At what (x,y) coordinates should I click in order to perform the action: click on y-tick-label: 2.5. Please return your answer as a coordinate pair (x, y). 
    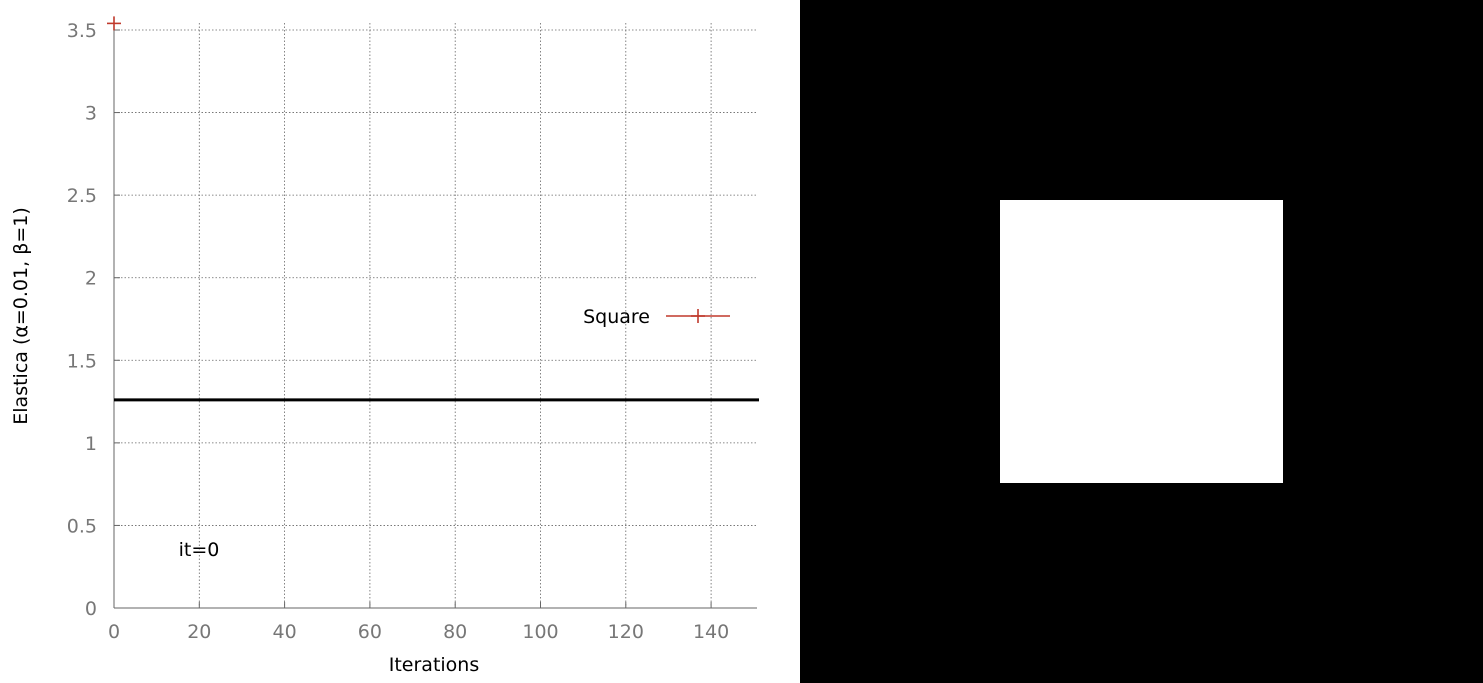
    Looking at the image, I should click on (82, 196).